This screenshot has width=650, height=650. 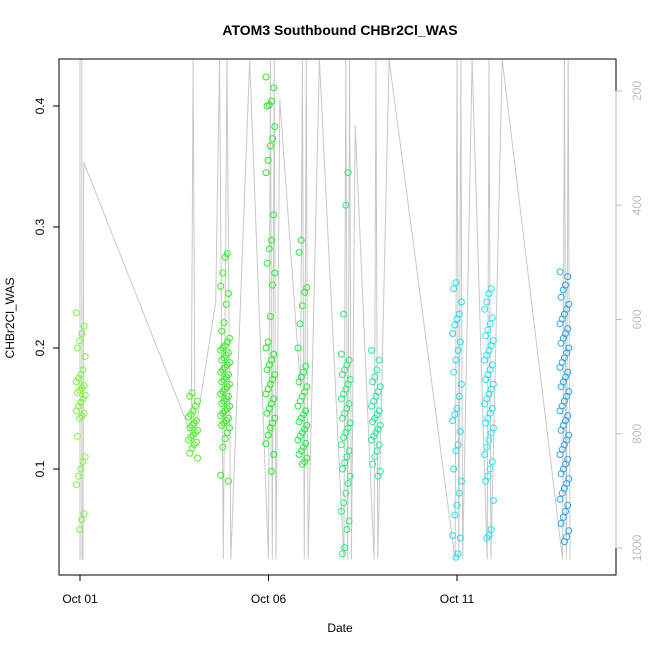 What do you see at coordinates (637, 91) in the screenshot?
I see `y2-tick-label: 200` at bounding box center [637, 91].